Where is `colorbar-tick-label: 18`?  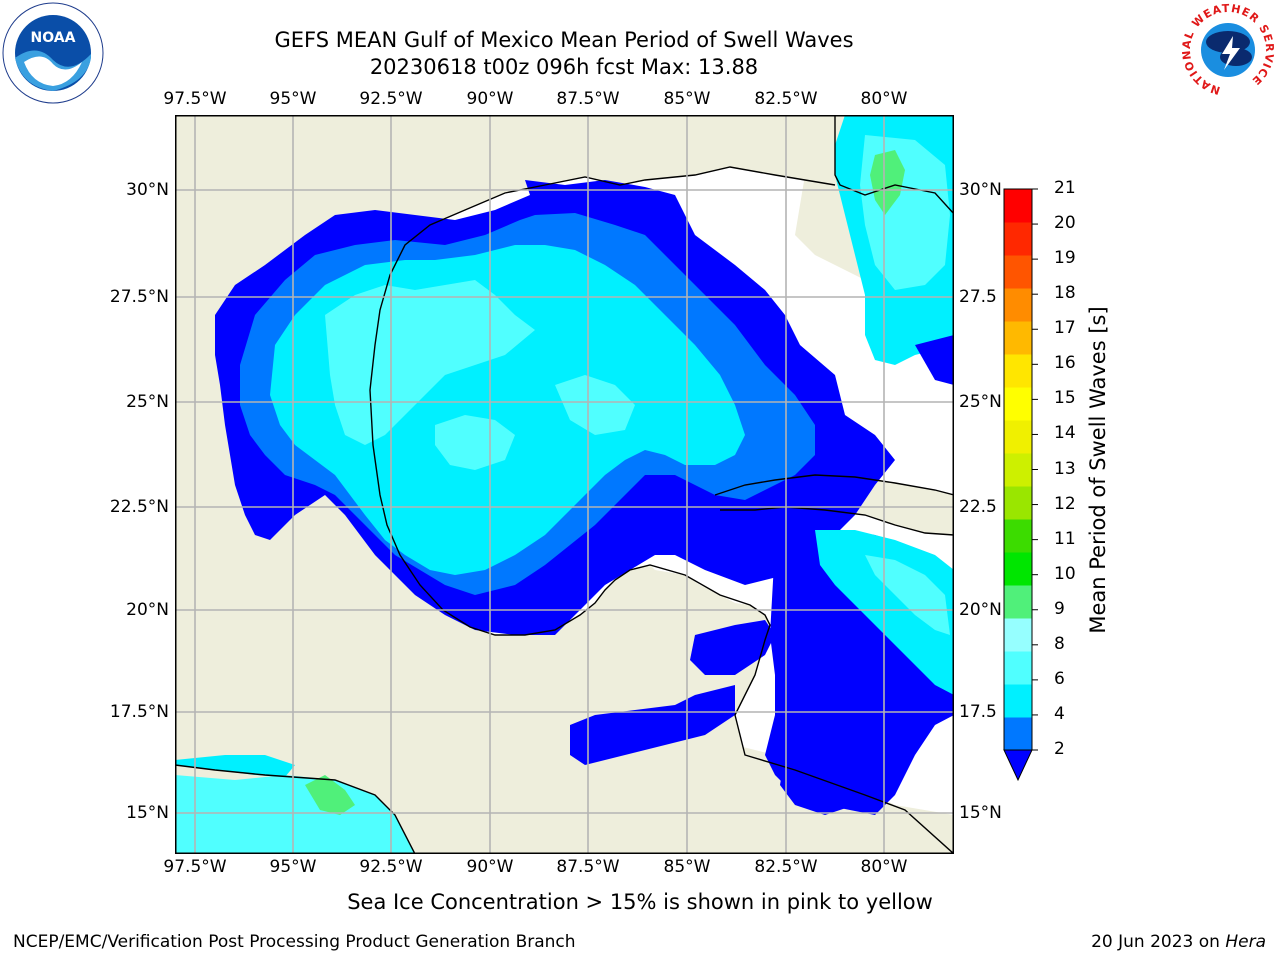
colorbar-tick-label: 18 is located at coordinates (1065, 293).